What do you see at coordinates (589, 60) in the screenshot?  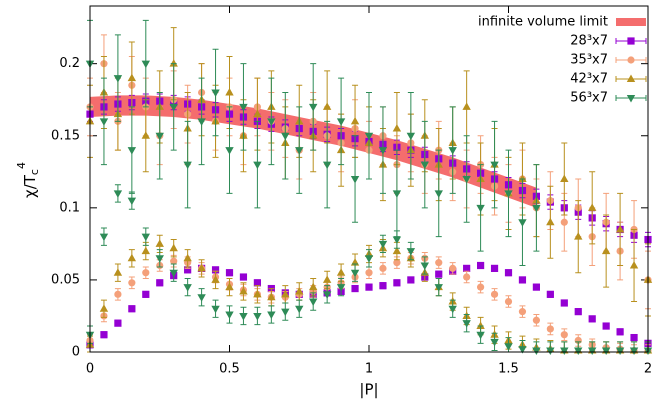 I see `legend-label: 35³x7` at bounding box center [589, 60].